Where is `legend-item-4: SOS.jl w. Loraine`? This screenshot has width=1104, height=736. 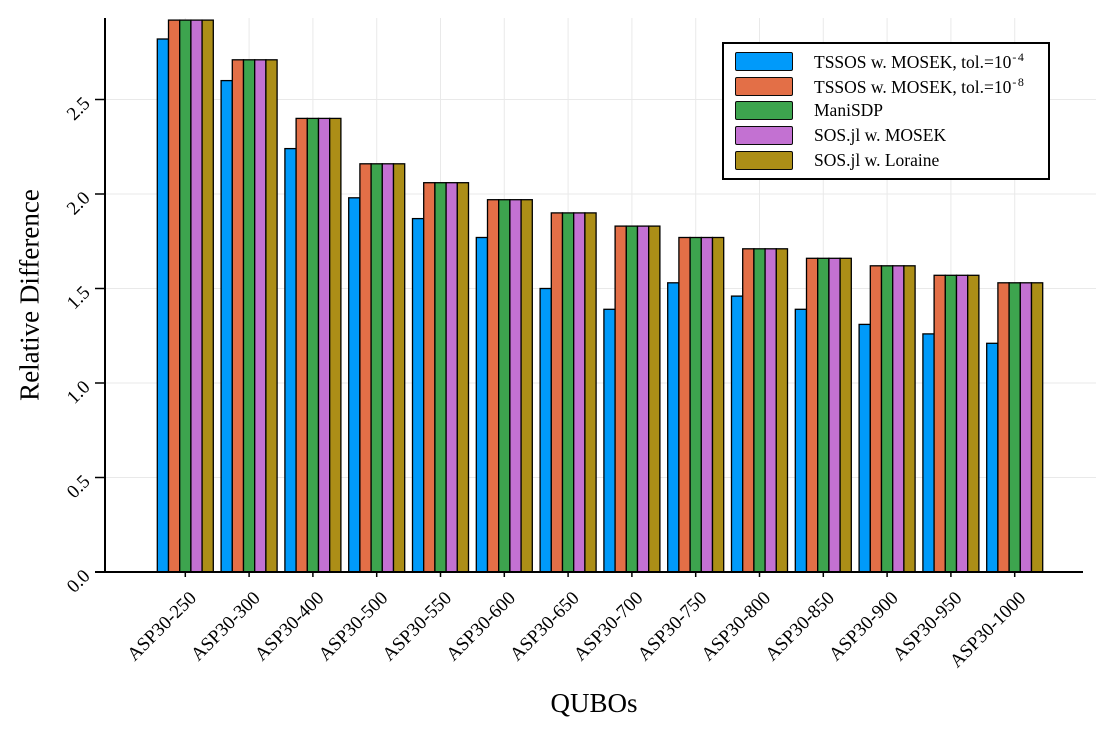
legend-item-4: SOS.jl w. Loraine is located at coordinates (886, 160).